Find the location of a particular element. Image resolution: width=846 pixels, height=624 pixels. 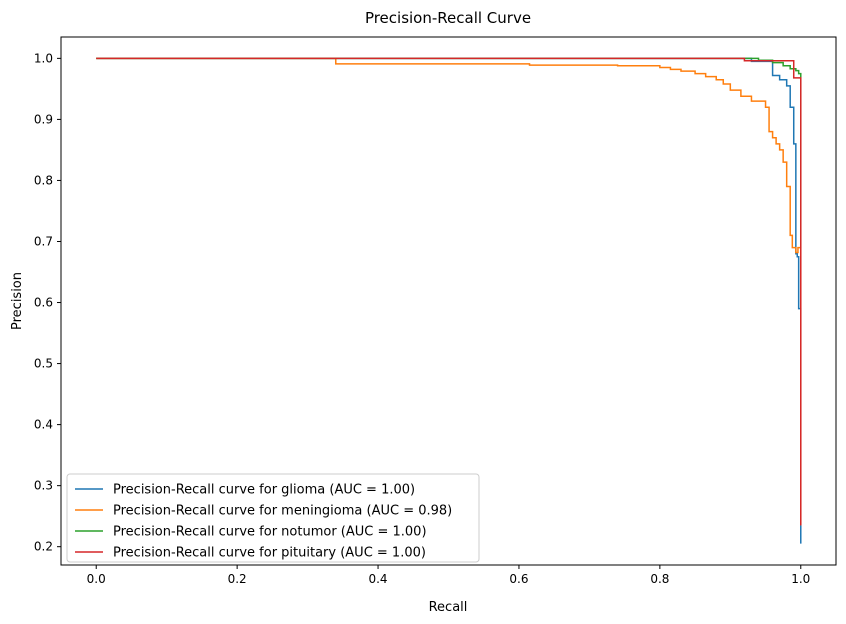

x-tick-label: 0.2 is located at coordinates (237, 579).